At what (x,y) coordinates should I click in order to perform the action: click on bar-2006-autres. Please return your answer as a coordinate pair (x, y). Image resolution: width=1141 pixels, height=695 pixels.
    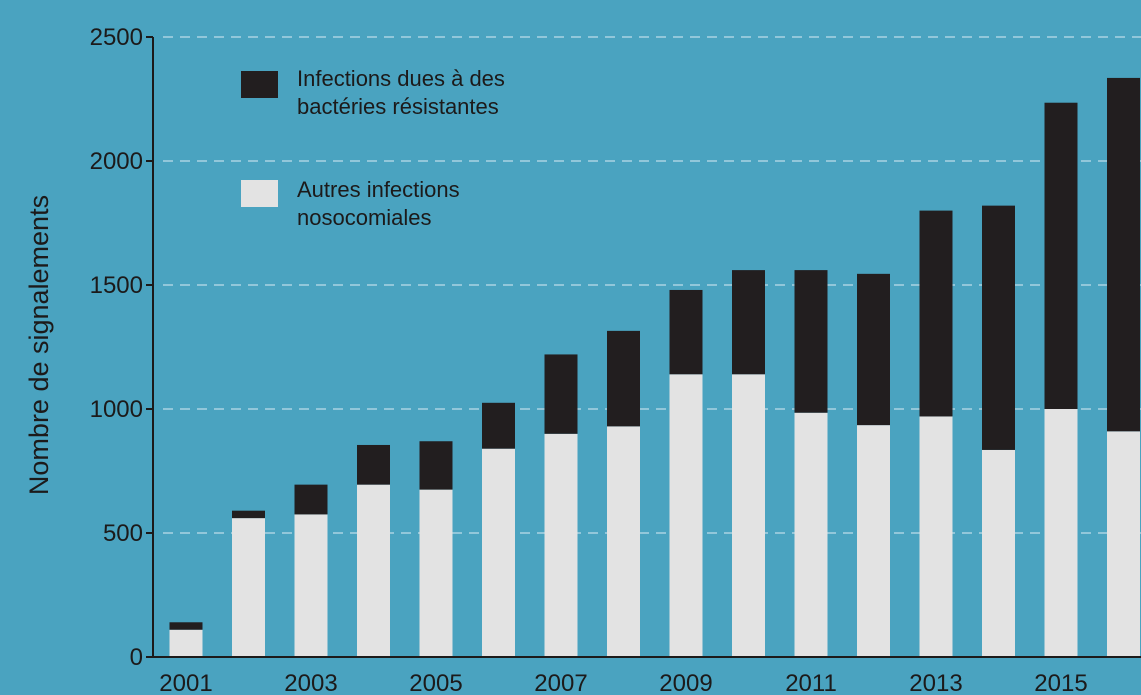
    Looking at the image, I should click on (498, 552).